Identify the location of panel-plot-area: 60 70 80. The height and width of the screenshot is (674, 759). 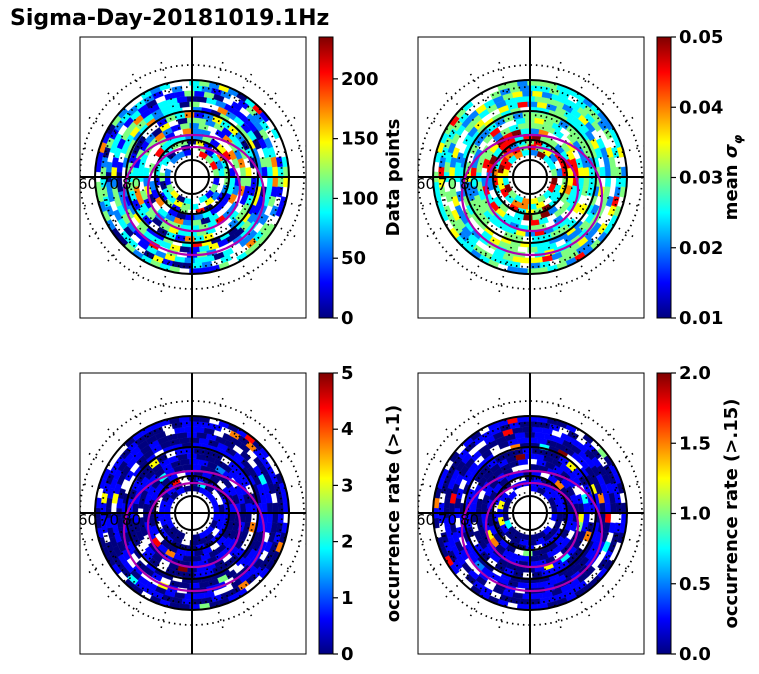
(531, 513).